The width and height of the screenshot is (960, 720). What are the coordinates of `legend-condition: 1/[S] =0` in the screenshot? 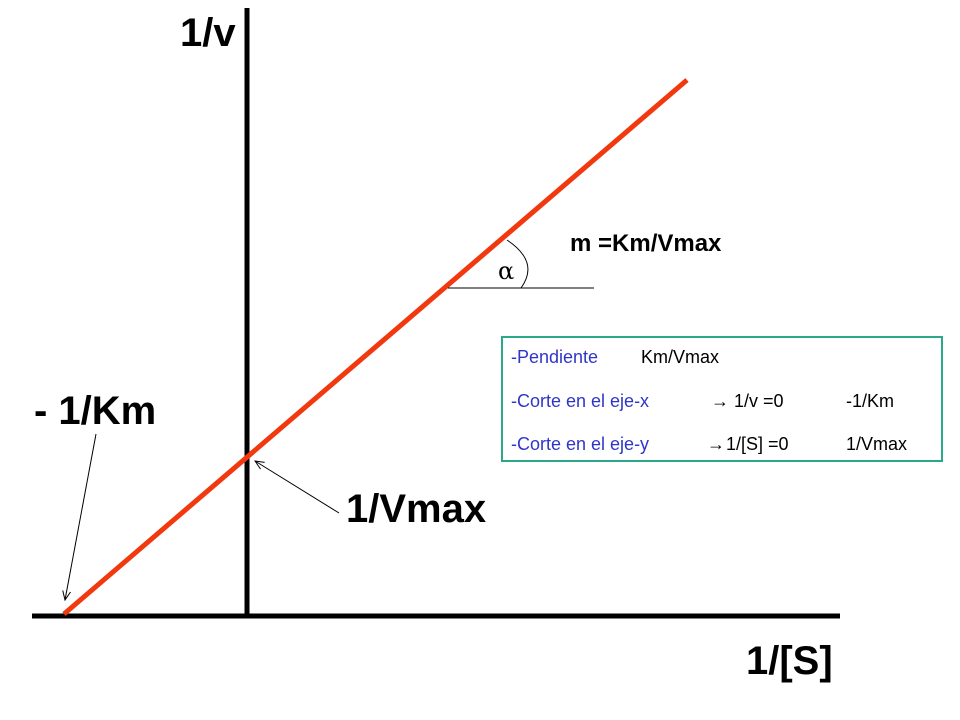 It's located at (757, 444).